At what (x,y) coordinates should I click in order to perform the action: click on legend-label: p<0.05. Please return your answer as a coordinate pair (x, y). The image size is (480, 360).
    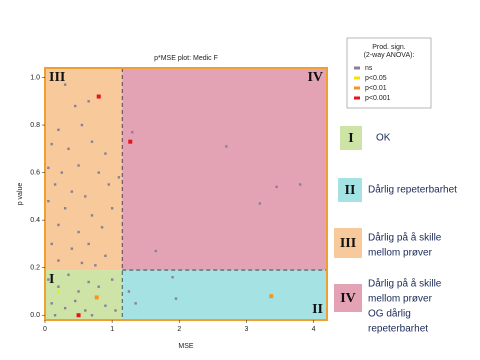
    Looking at the image, I should click on (376, 78).